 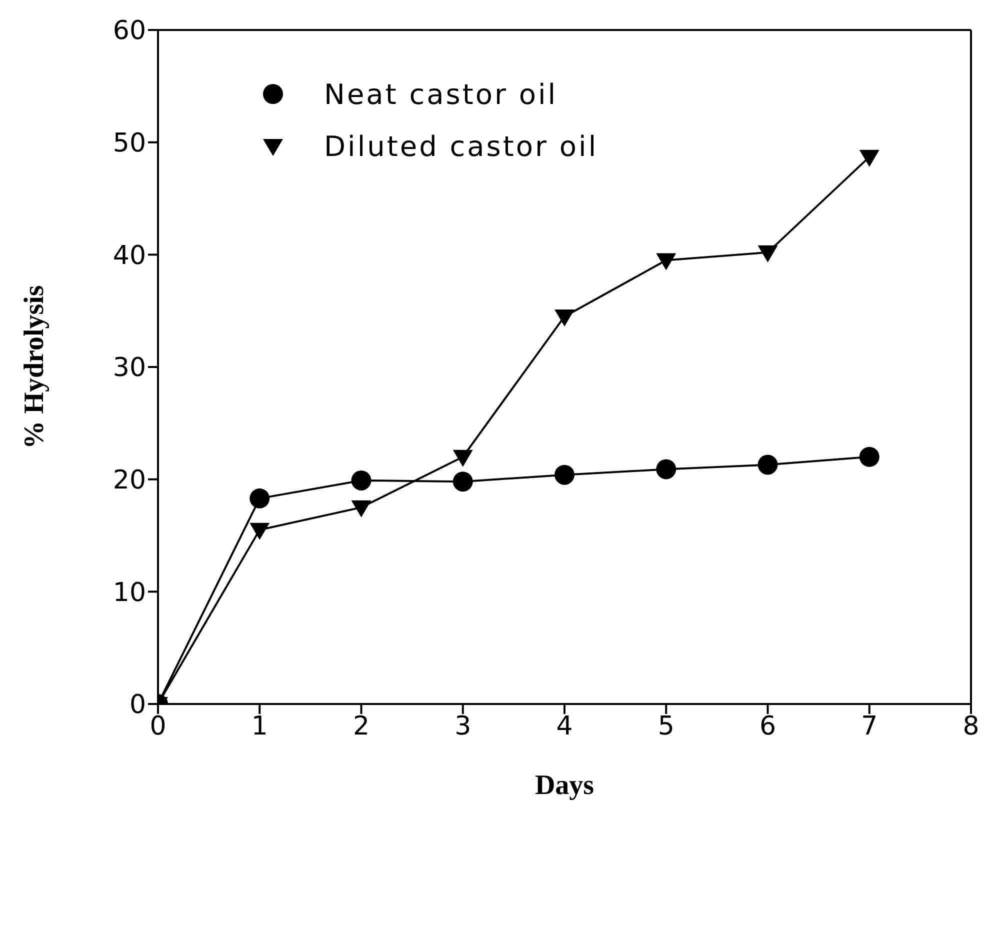 What do you see at coordinates (129, 255) in the screenshot?
I see `y-tick-label: 40` at bounding box center [129, 255].